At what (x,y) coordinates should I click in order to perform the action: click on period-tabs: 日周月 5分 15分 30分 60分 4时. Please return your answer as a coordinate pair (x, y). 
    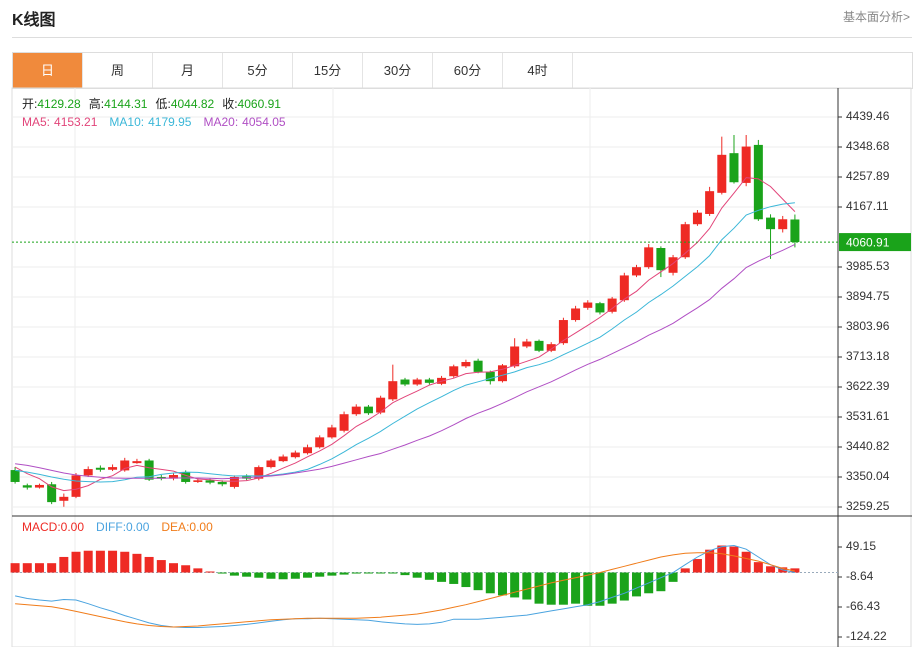
    Looking at the image, I should click on (462, 70).